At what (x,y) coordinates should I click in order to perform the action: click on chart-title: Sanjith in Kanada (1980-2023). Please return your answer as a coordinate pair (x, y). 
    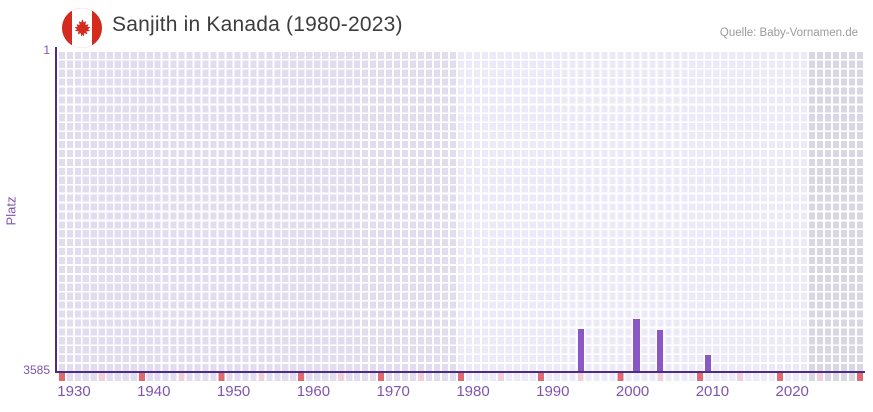
    Looking at the image, I should click on (257, 24).